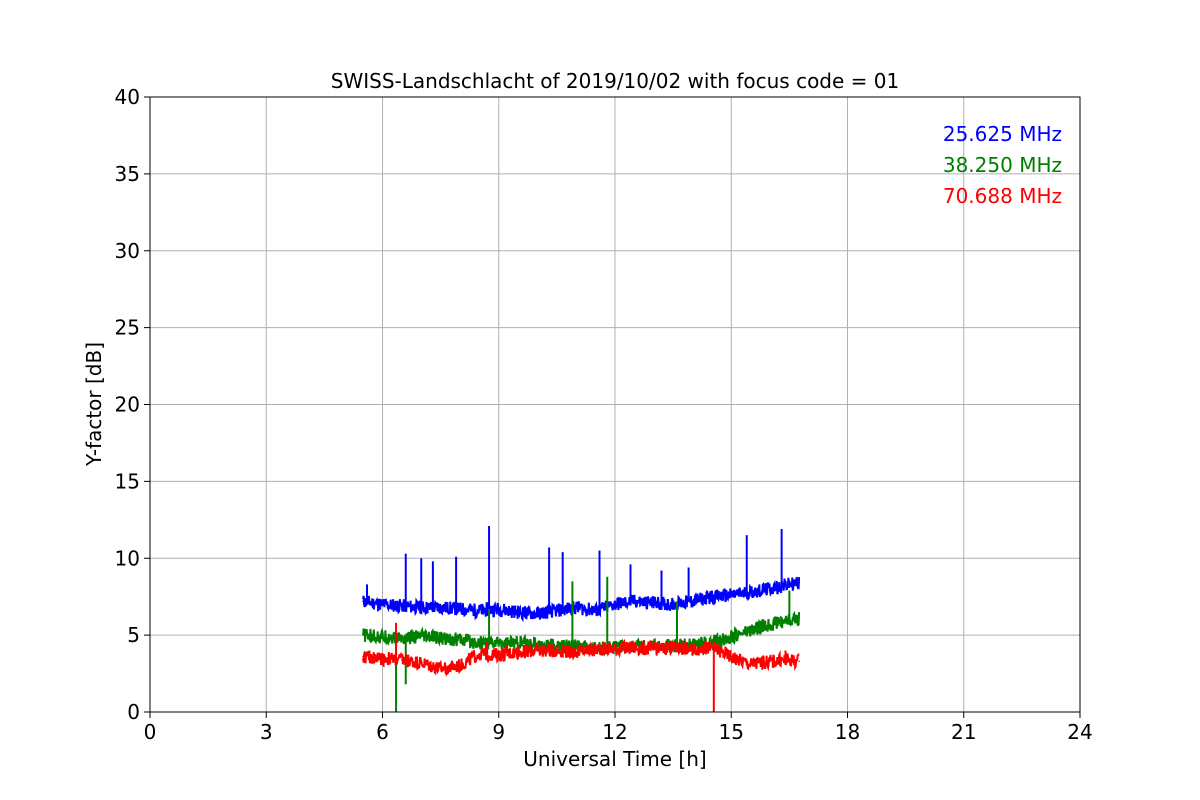  I want to click on x-tick-label: 0, so click(150, 732).